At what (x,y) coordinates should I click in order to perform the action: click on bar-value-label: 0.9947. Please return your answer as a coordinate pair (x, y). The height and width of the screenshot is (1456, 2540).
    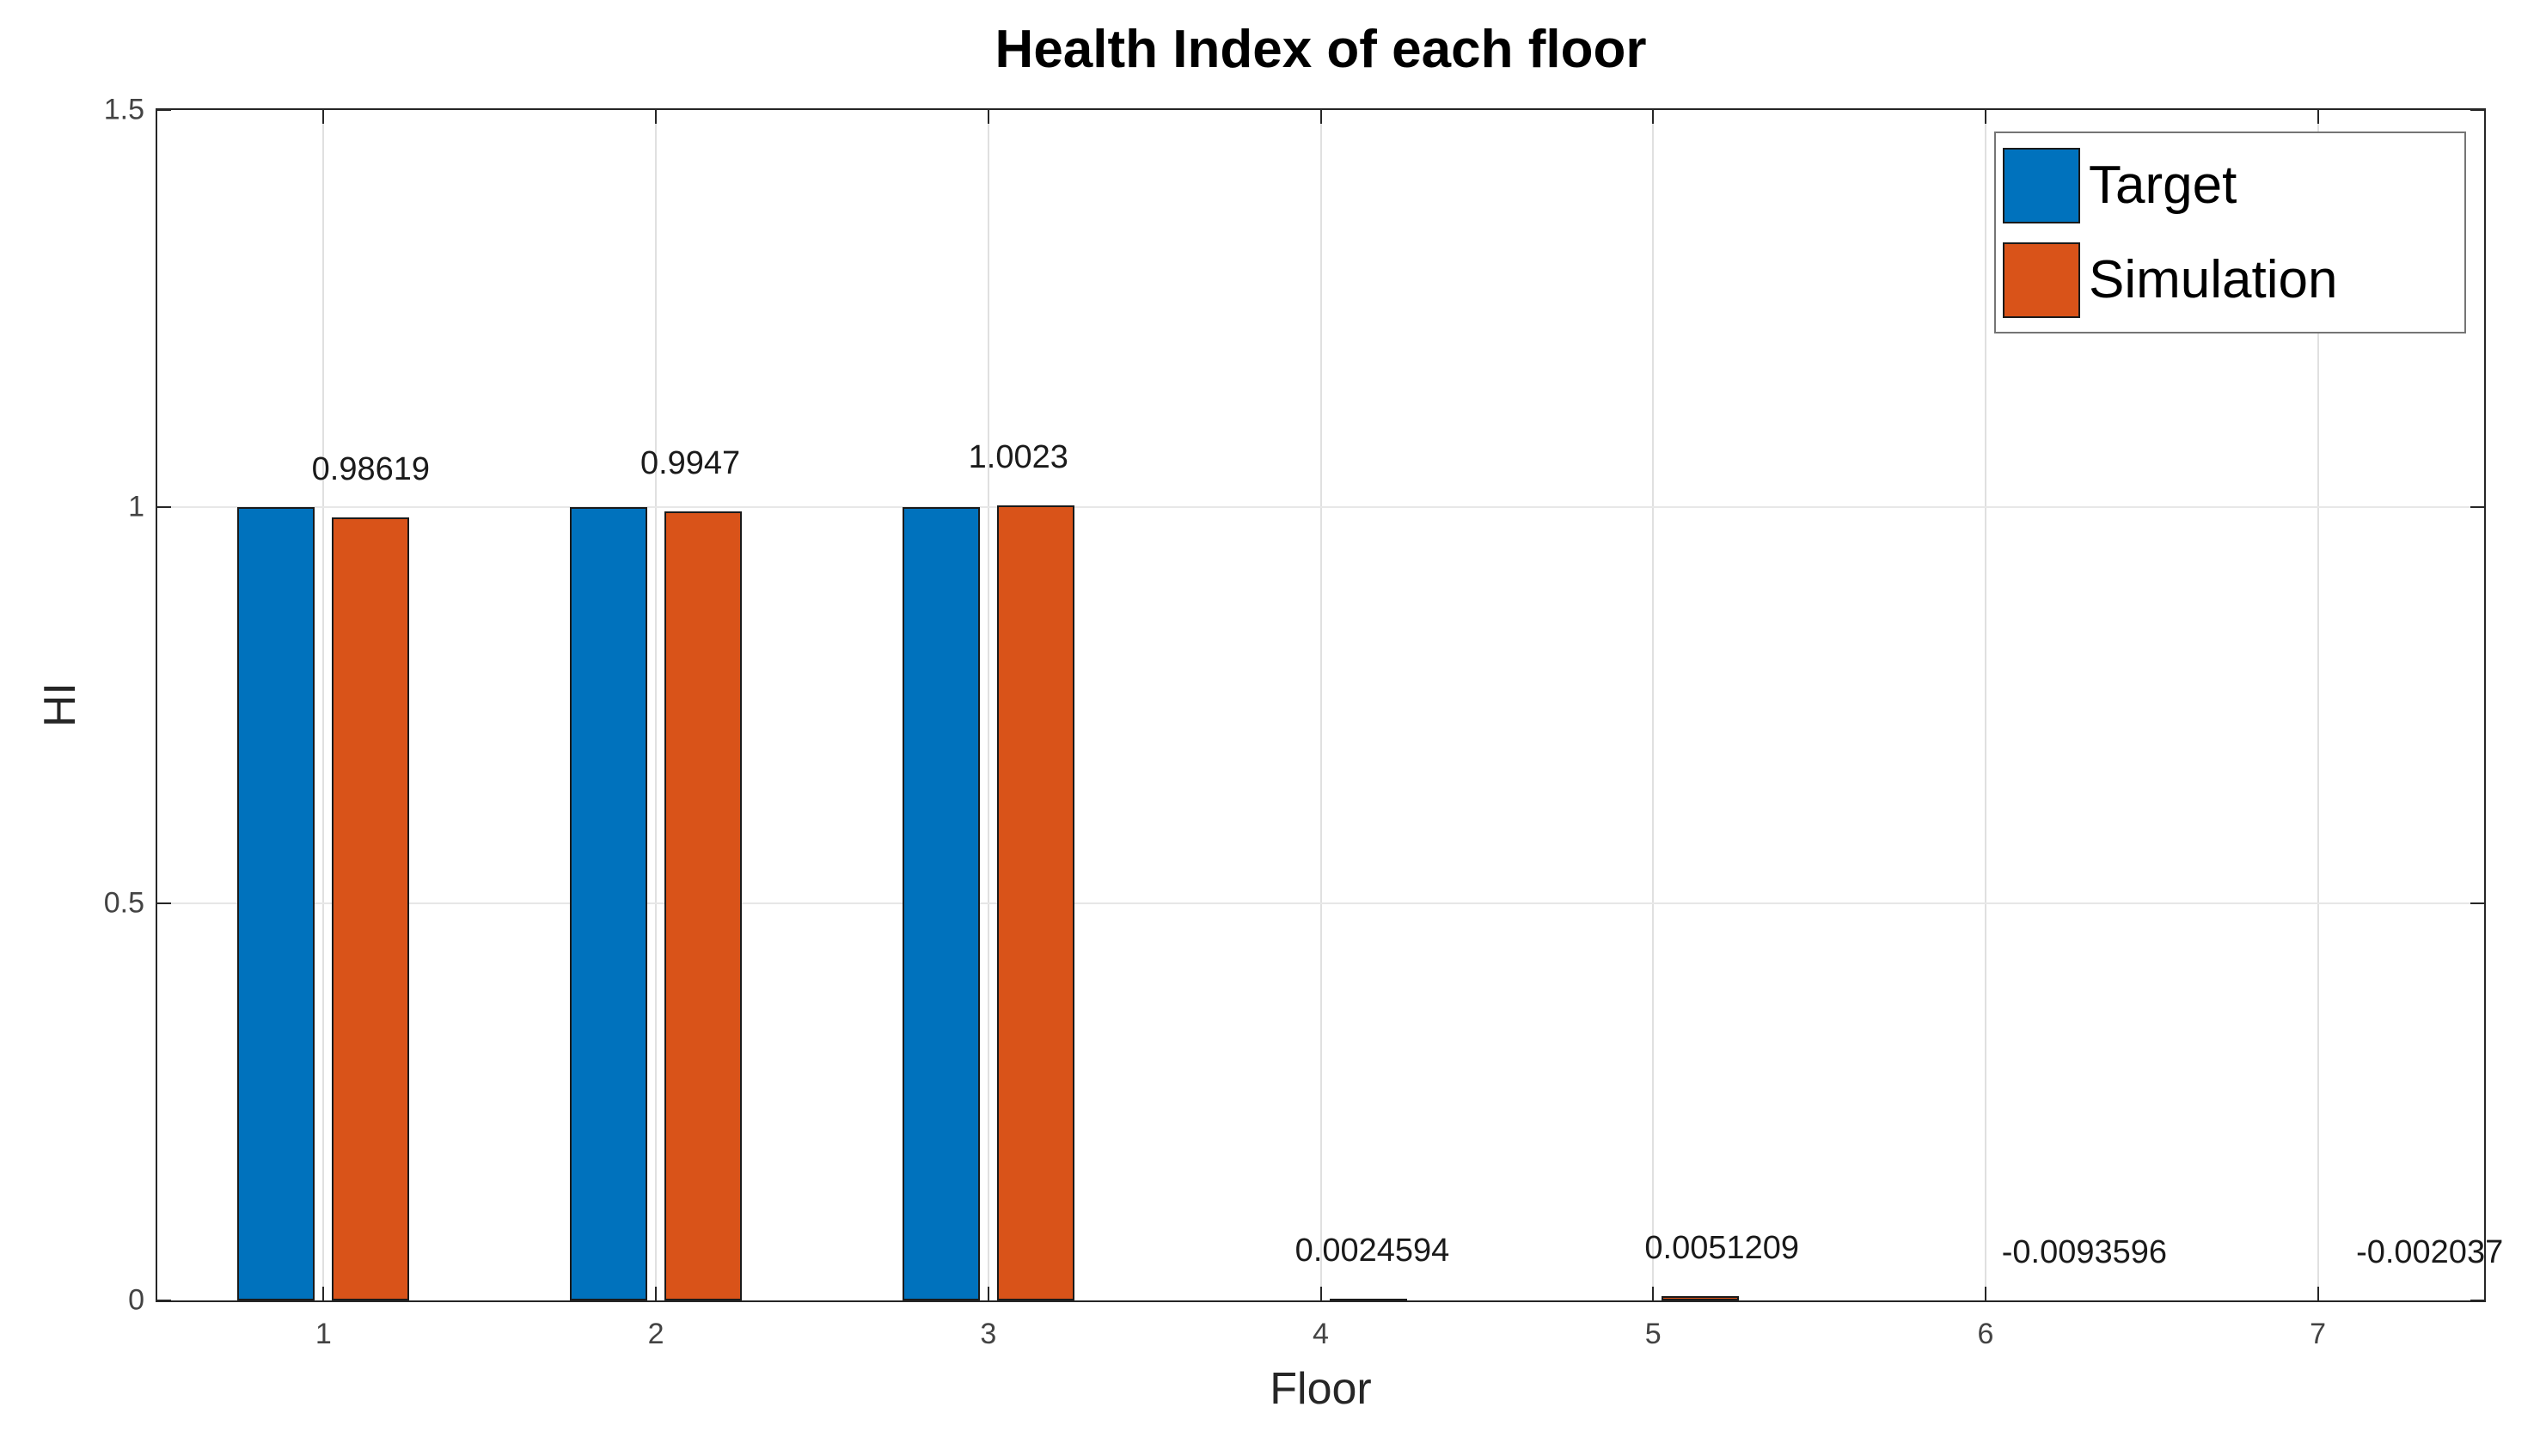
    Looking at the image, I should click on (690, 462).